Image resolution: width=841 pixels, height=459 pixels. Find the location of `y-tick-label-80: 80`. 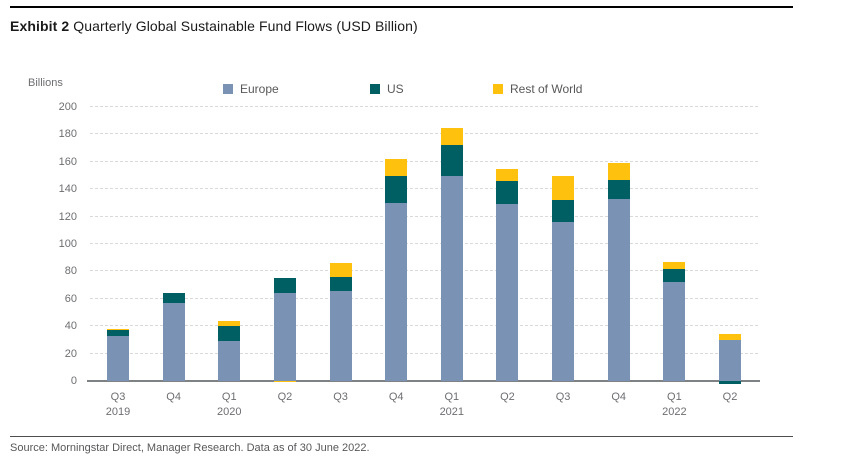

y-tick-label-80: 80 is located at coordinates (70, 271).